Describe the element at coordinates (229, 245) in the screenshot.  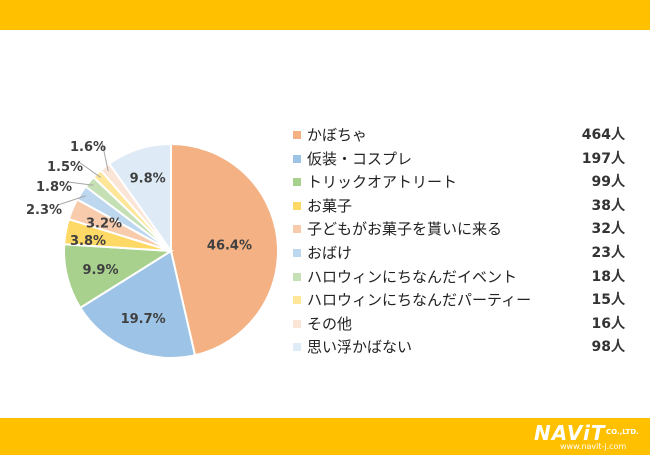
I see `pie-data-label-1: 46.4%` at that location.